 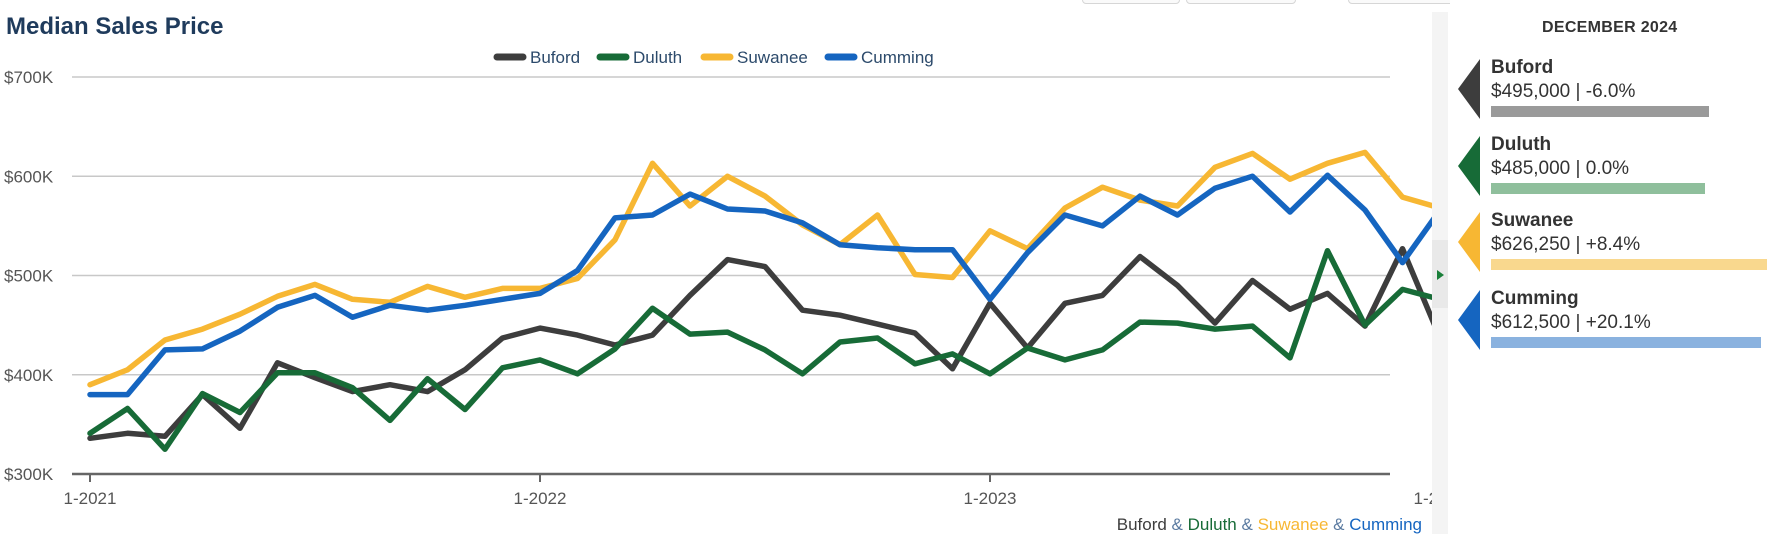 I want to click on x-tick-label: 1-2023, so click(x=990, y=498).